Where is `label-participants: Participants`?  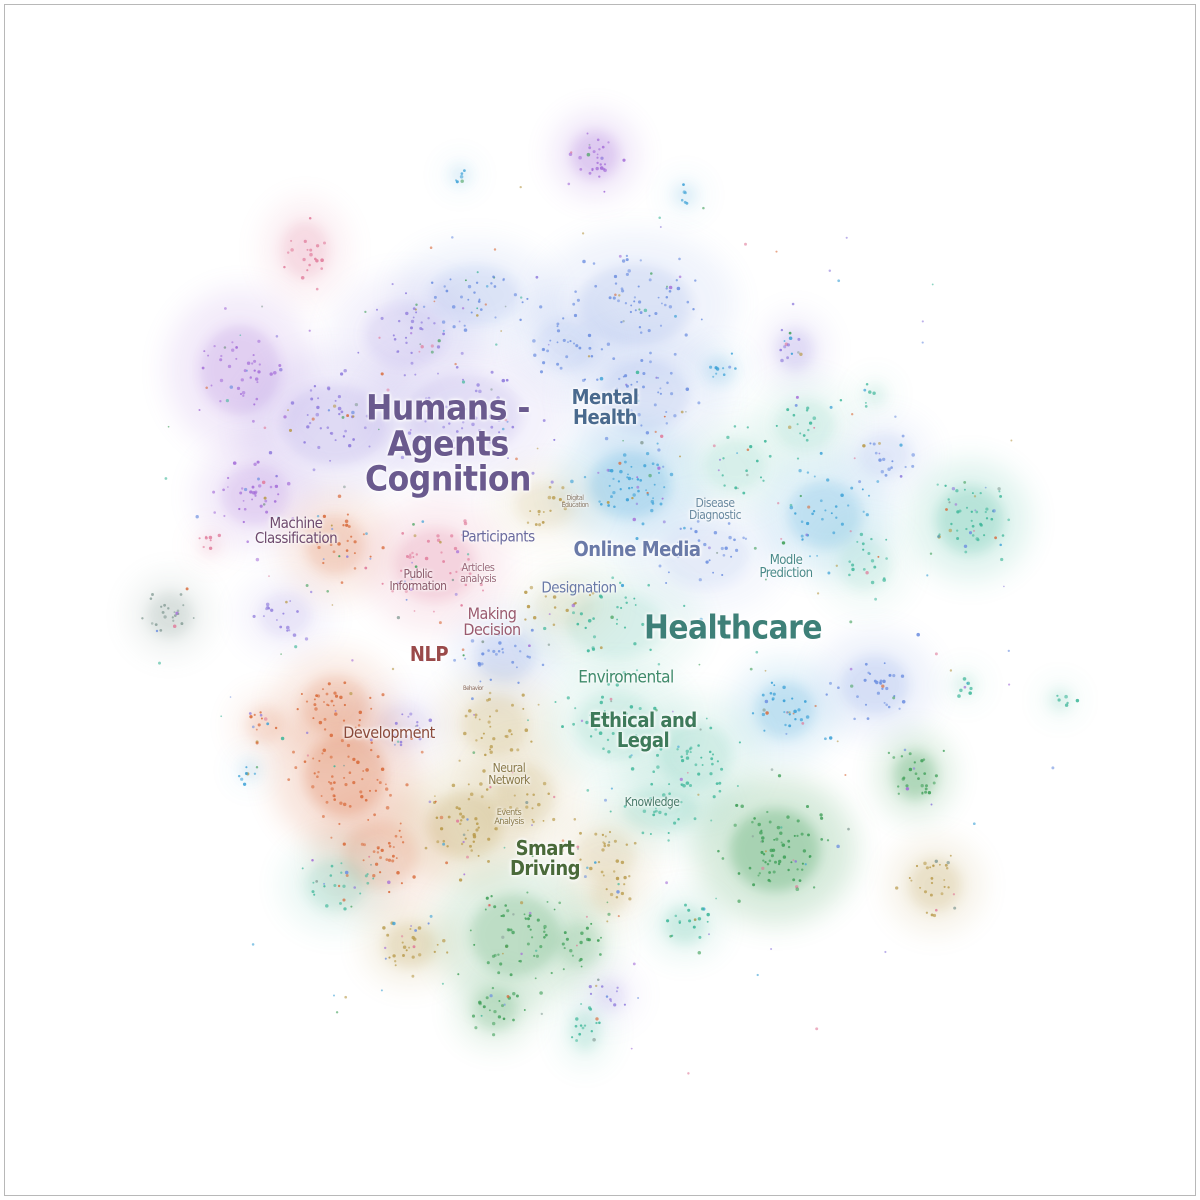
label-participants: Participants is located at coordinates (498, 536).